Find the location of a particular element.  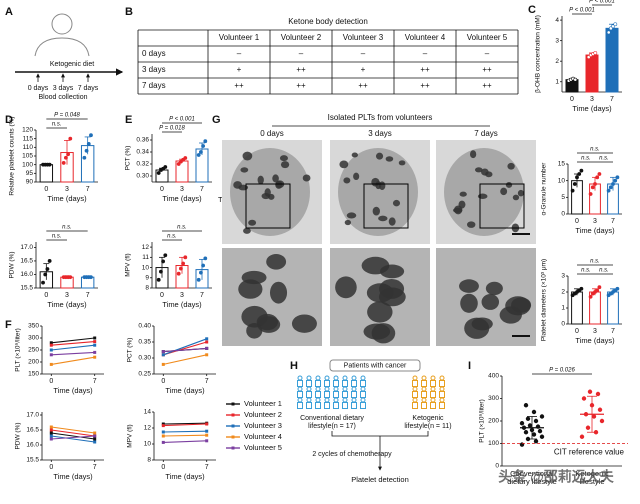

y-tick-label: 350 is located at coordinates (33, 326).